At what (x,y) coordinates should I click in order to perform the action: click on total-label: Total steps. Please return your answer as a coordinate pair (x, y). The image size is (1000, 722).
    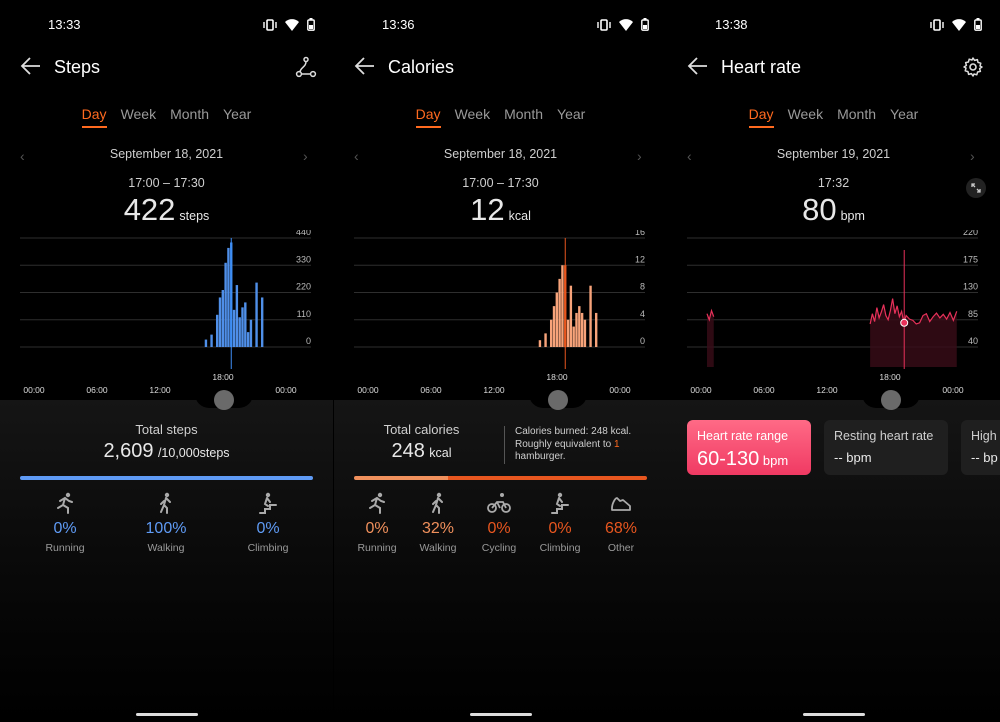
    Looking at the image, I should click on (166, 429).